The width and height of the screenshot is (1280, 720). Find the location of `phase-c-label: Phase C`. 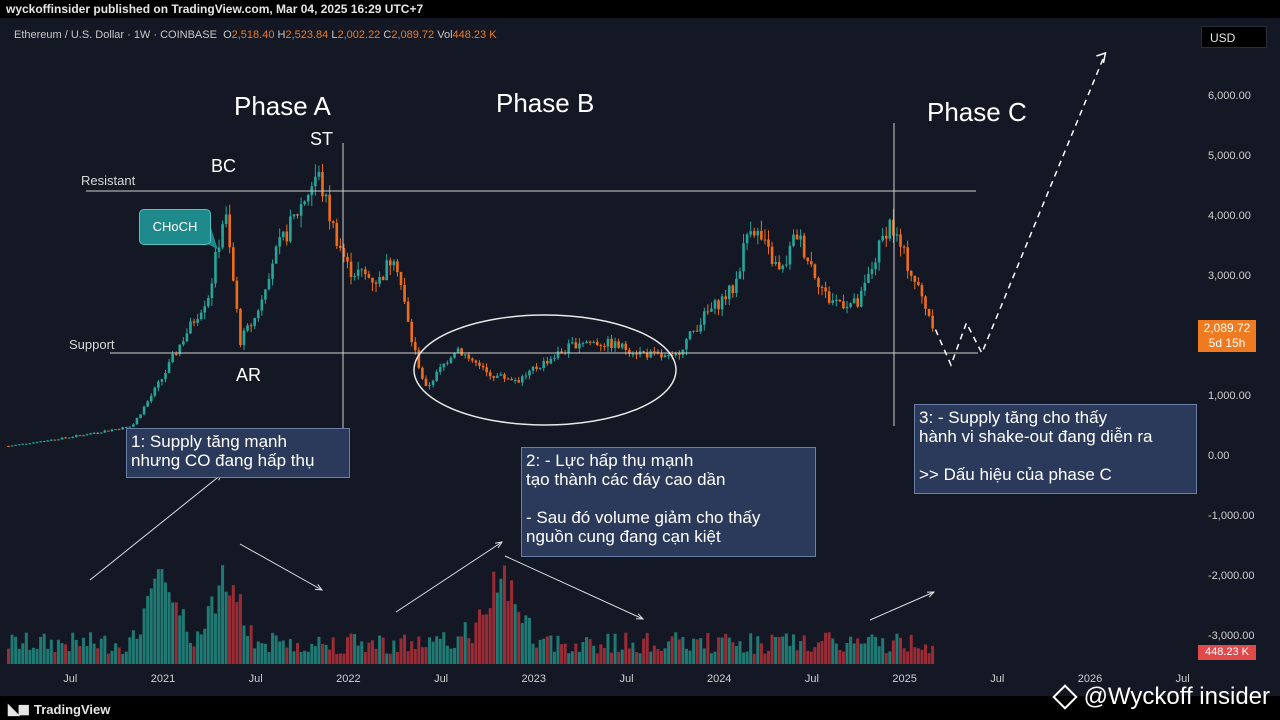

phase-c-label: Phase C is located at coordinates (977, 112).